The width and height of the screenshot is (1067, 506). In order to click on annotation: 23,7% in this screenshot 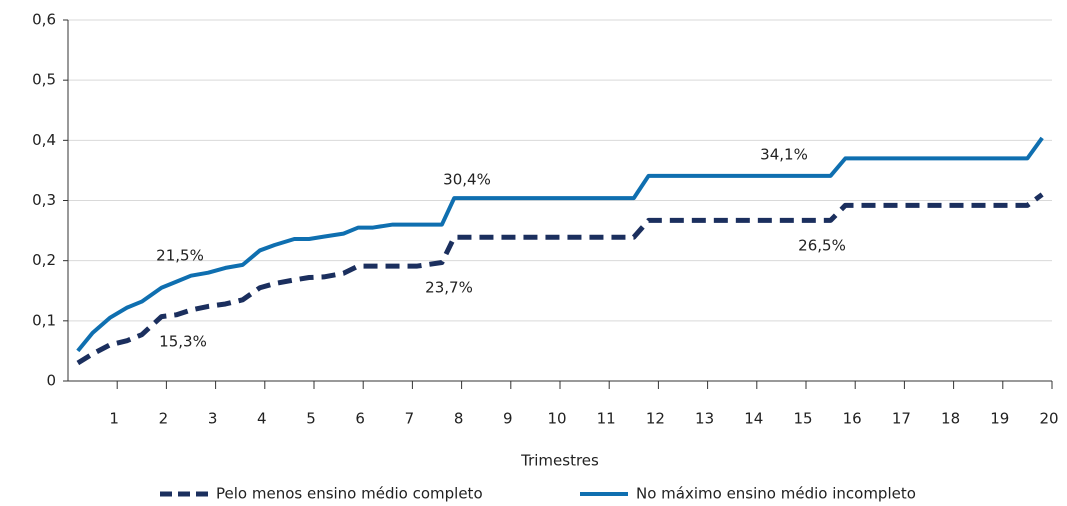, I will do `click(449, 288)`.